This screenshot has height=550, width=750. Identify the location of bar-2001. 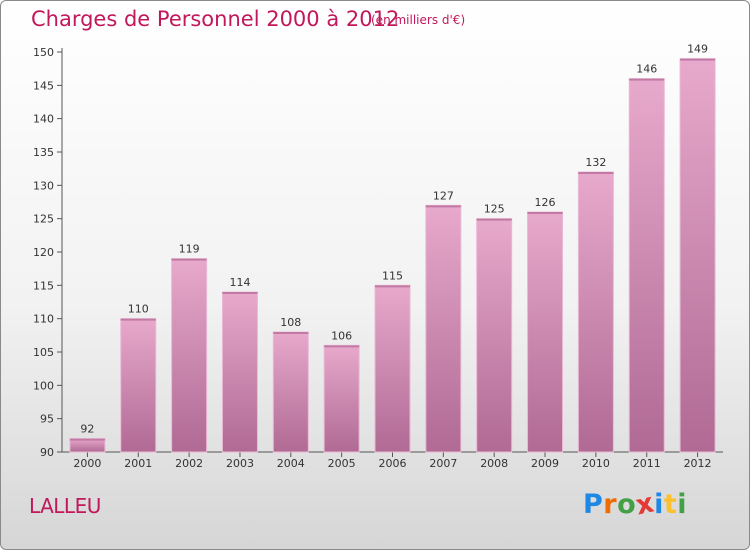
(138, 385).